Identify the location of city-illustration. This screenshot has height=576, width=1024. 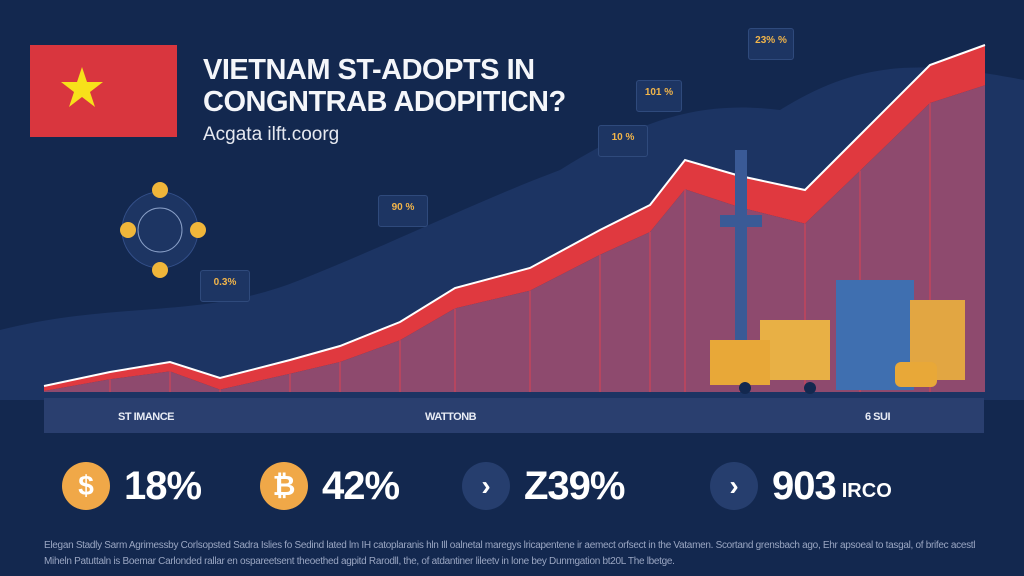
(837, 272).